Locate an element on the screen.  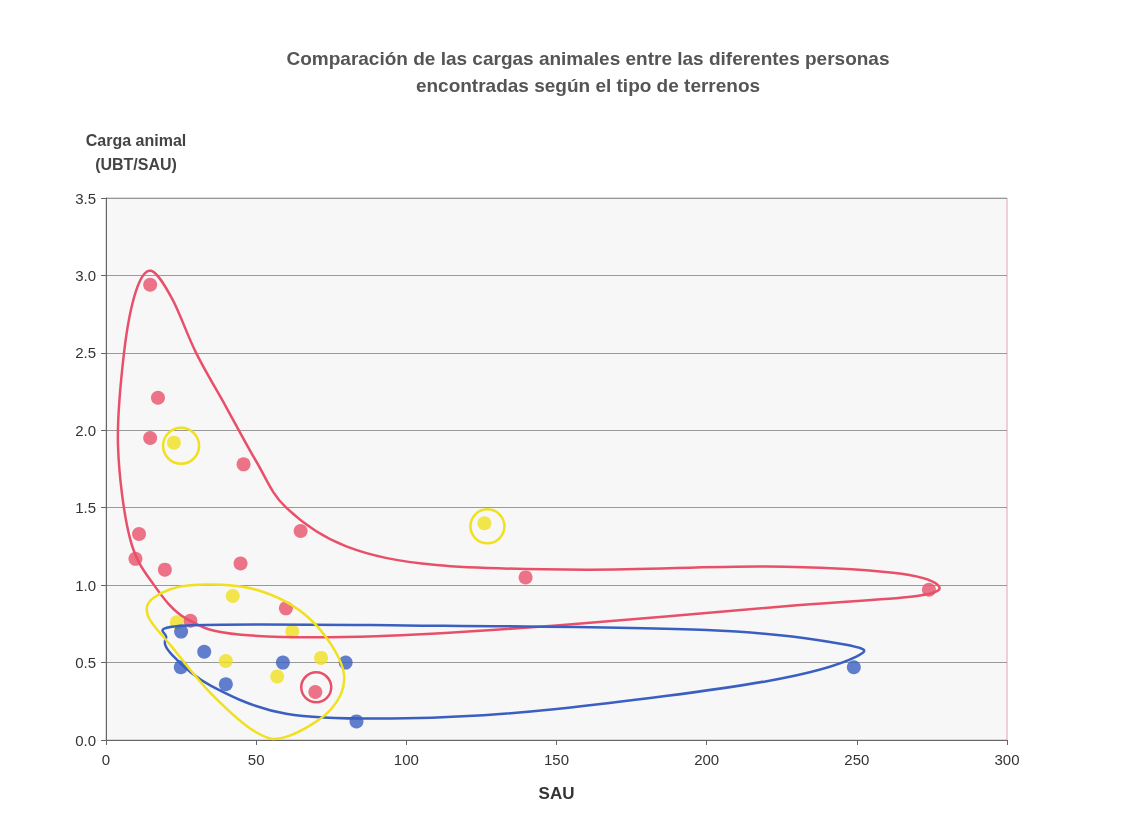
x-tick-label: 200 is located at coordinates (707, 759).